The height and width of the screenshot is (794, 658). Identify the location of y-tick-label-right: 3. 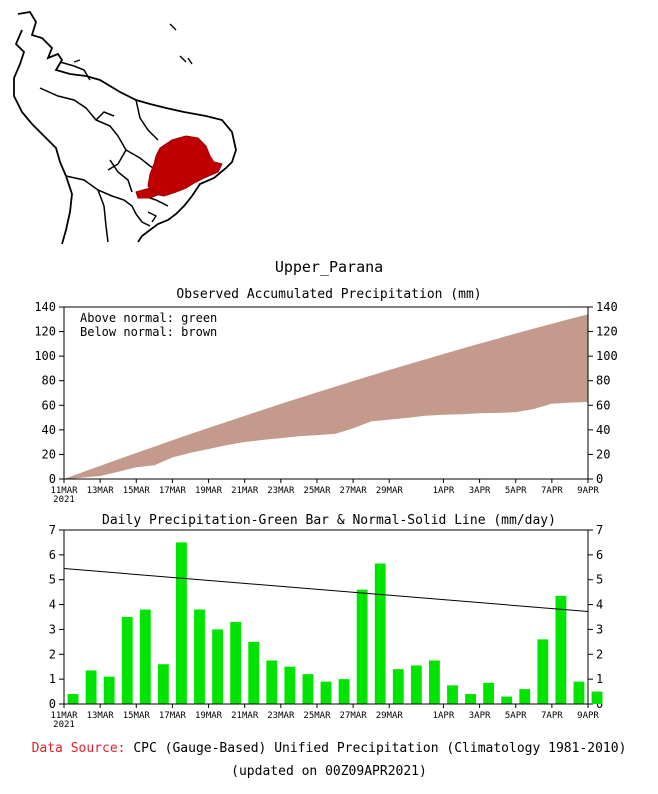
(599, 629).